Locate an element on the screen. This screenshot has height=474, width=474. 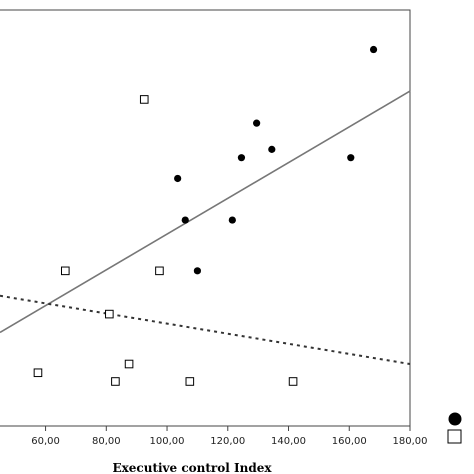
x-axis: 60,00 80,00 100,00 120,00 140,00 160,00 180,00 is located at coordinates (229, 436).